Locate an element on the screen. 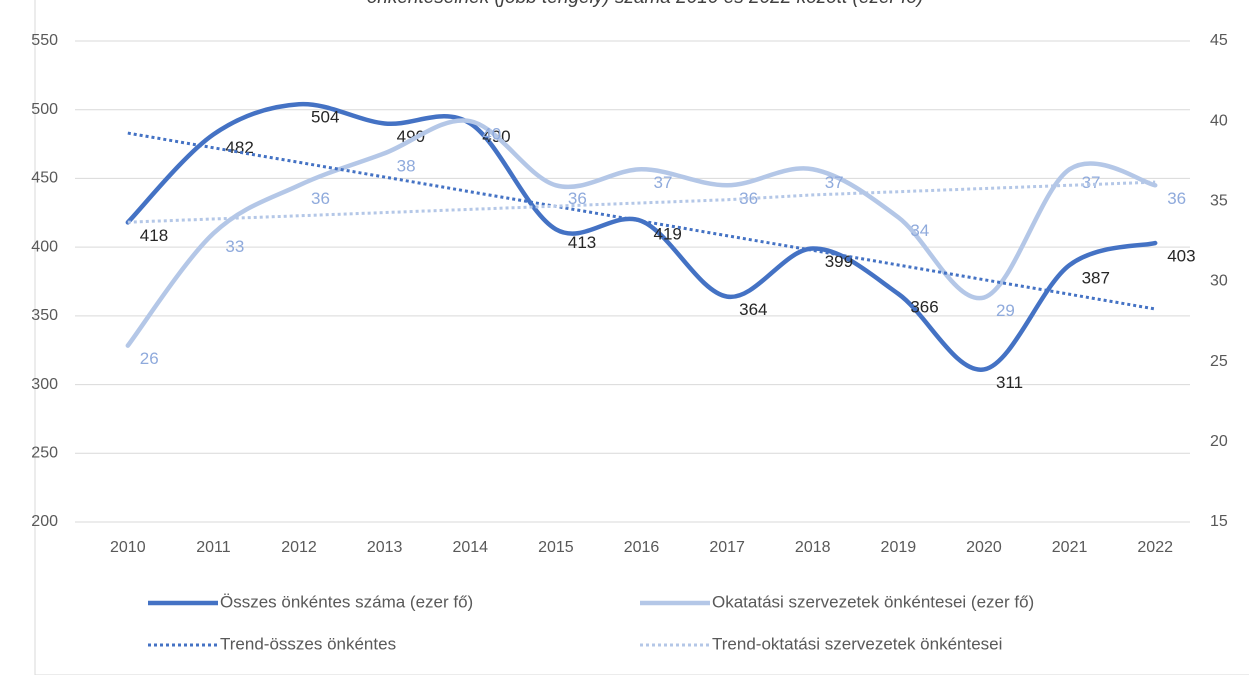 This screenshot has width=1249, height=675. x-tick-label: 2018 is located at coordinates (813, 547).